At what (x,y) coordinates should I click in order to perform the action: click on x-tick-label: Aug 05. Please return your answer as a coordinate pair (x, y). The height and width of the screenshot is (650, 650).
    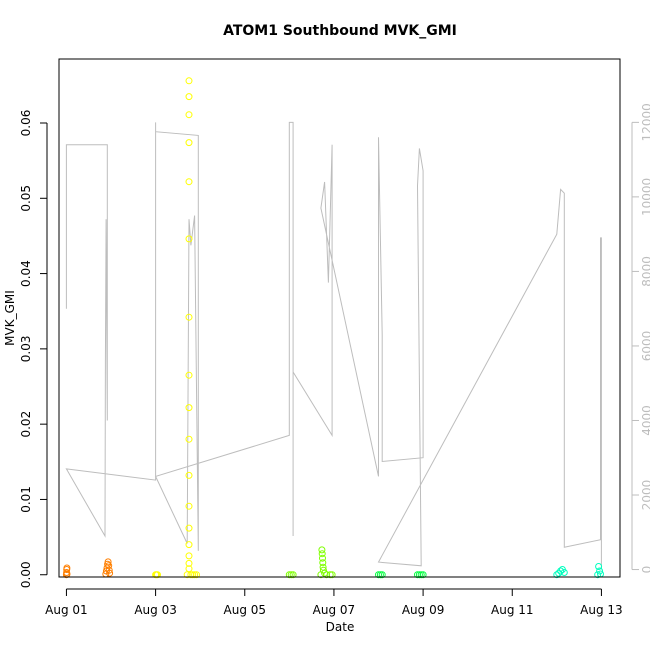
    Looking at the image, I should click on (245, 610).